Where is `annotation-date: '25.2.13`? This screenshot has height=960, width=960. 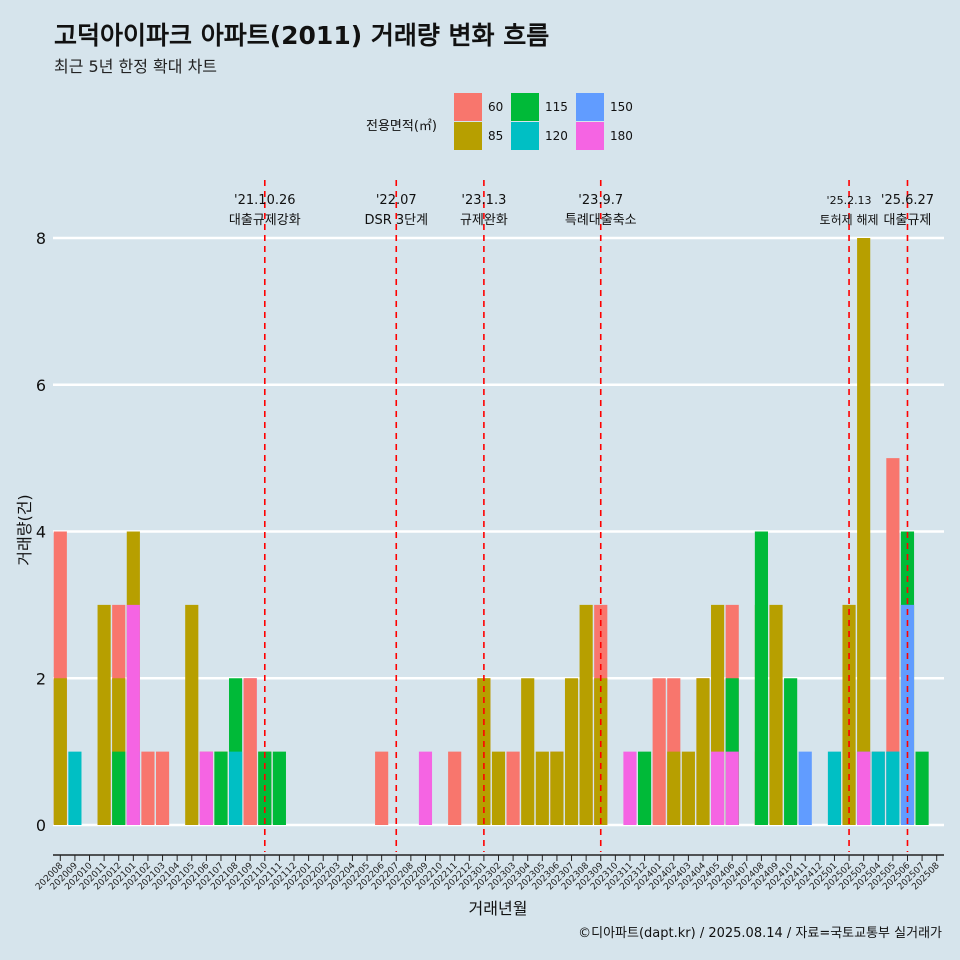
annotation-date: '25.2.13 is located at coordinates (849, 200).